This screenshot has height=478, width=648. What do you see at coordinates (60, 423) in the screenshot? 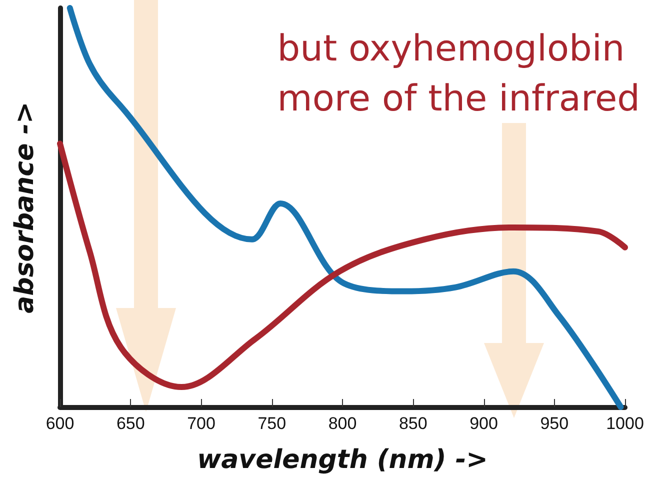
I see `x-tick-label: 600` at bounding box center [60, 423].